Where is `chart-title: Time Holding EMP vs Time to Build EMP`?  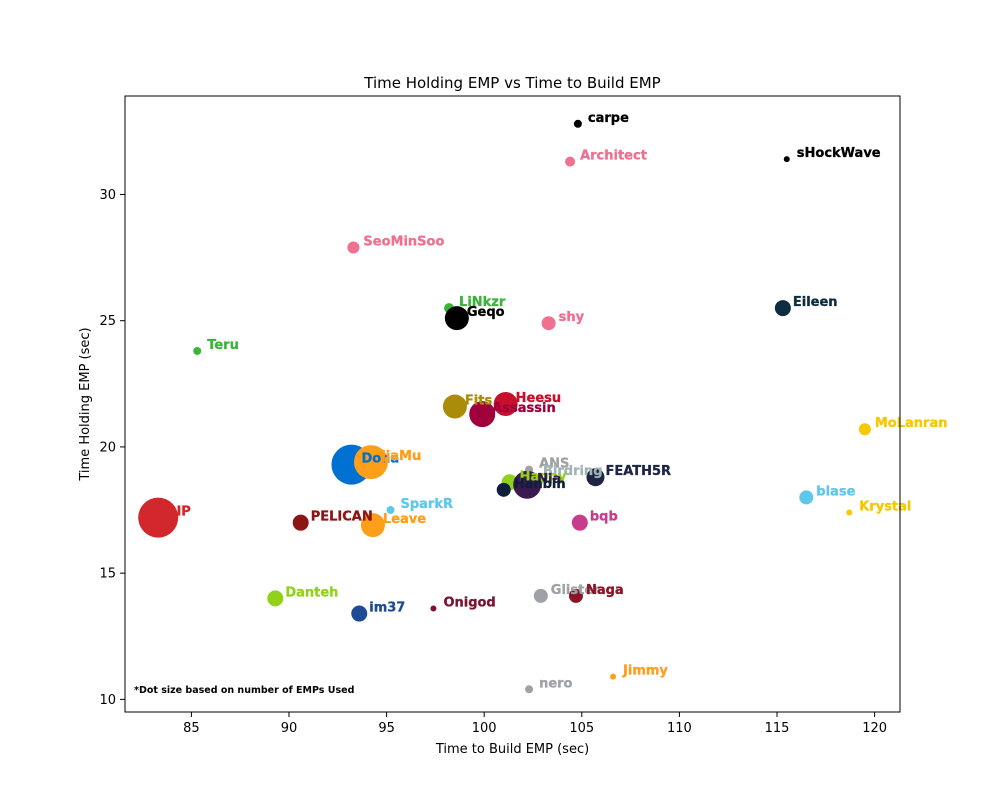
chart-title: Time Holding EMP vs Time to Build EMP is located at coordinates (511, 83).